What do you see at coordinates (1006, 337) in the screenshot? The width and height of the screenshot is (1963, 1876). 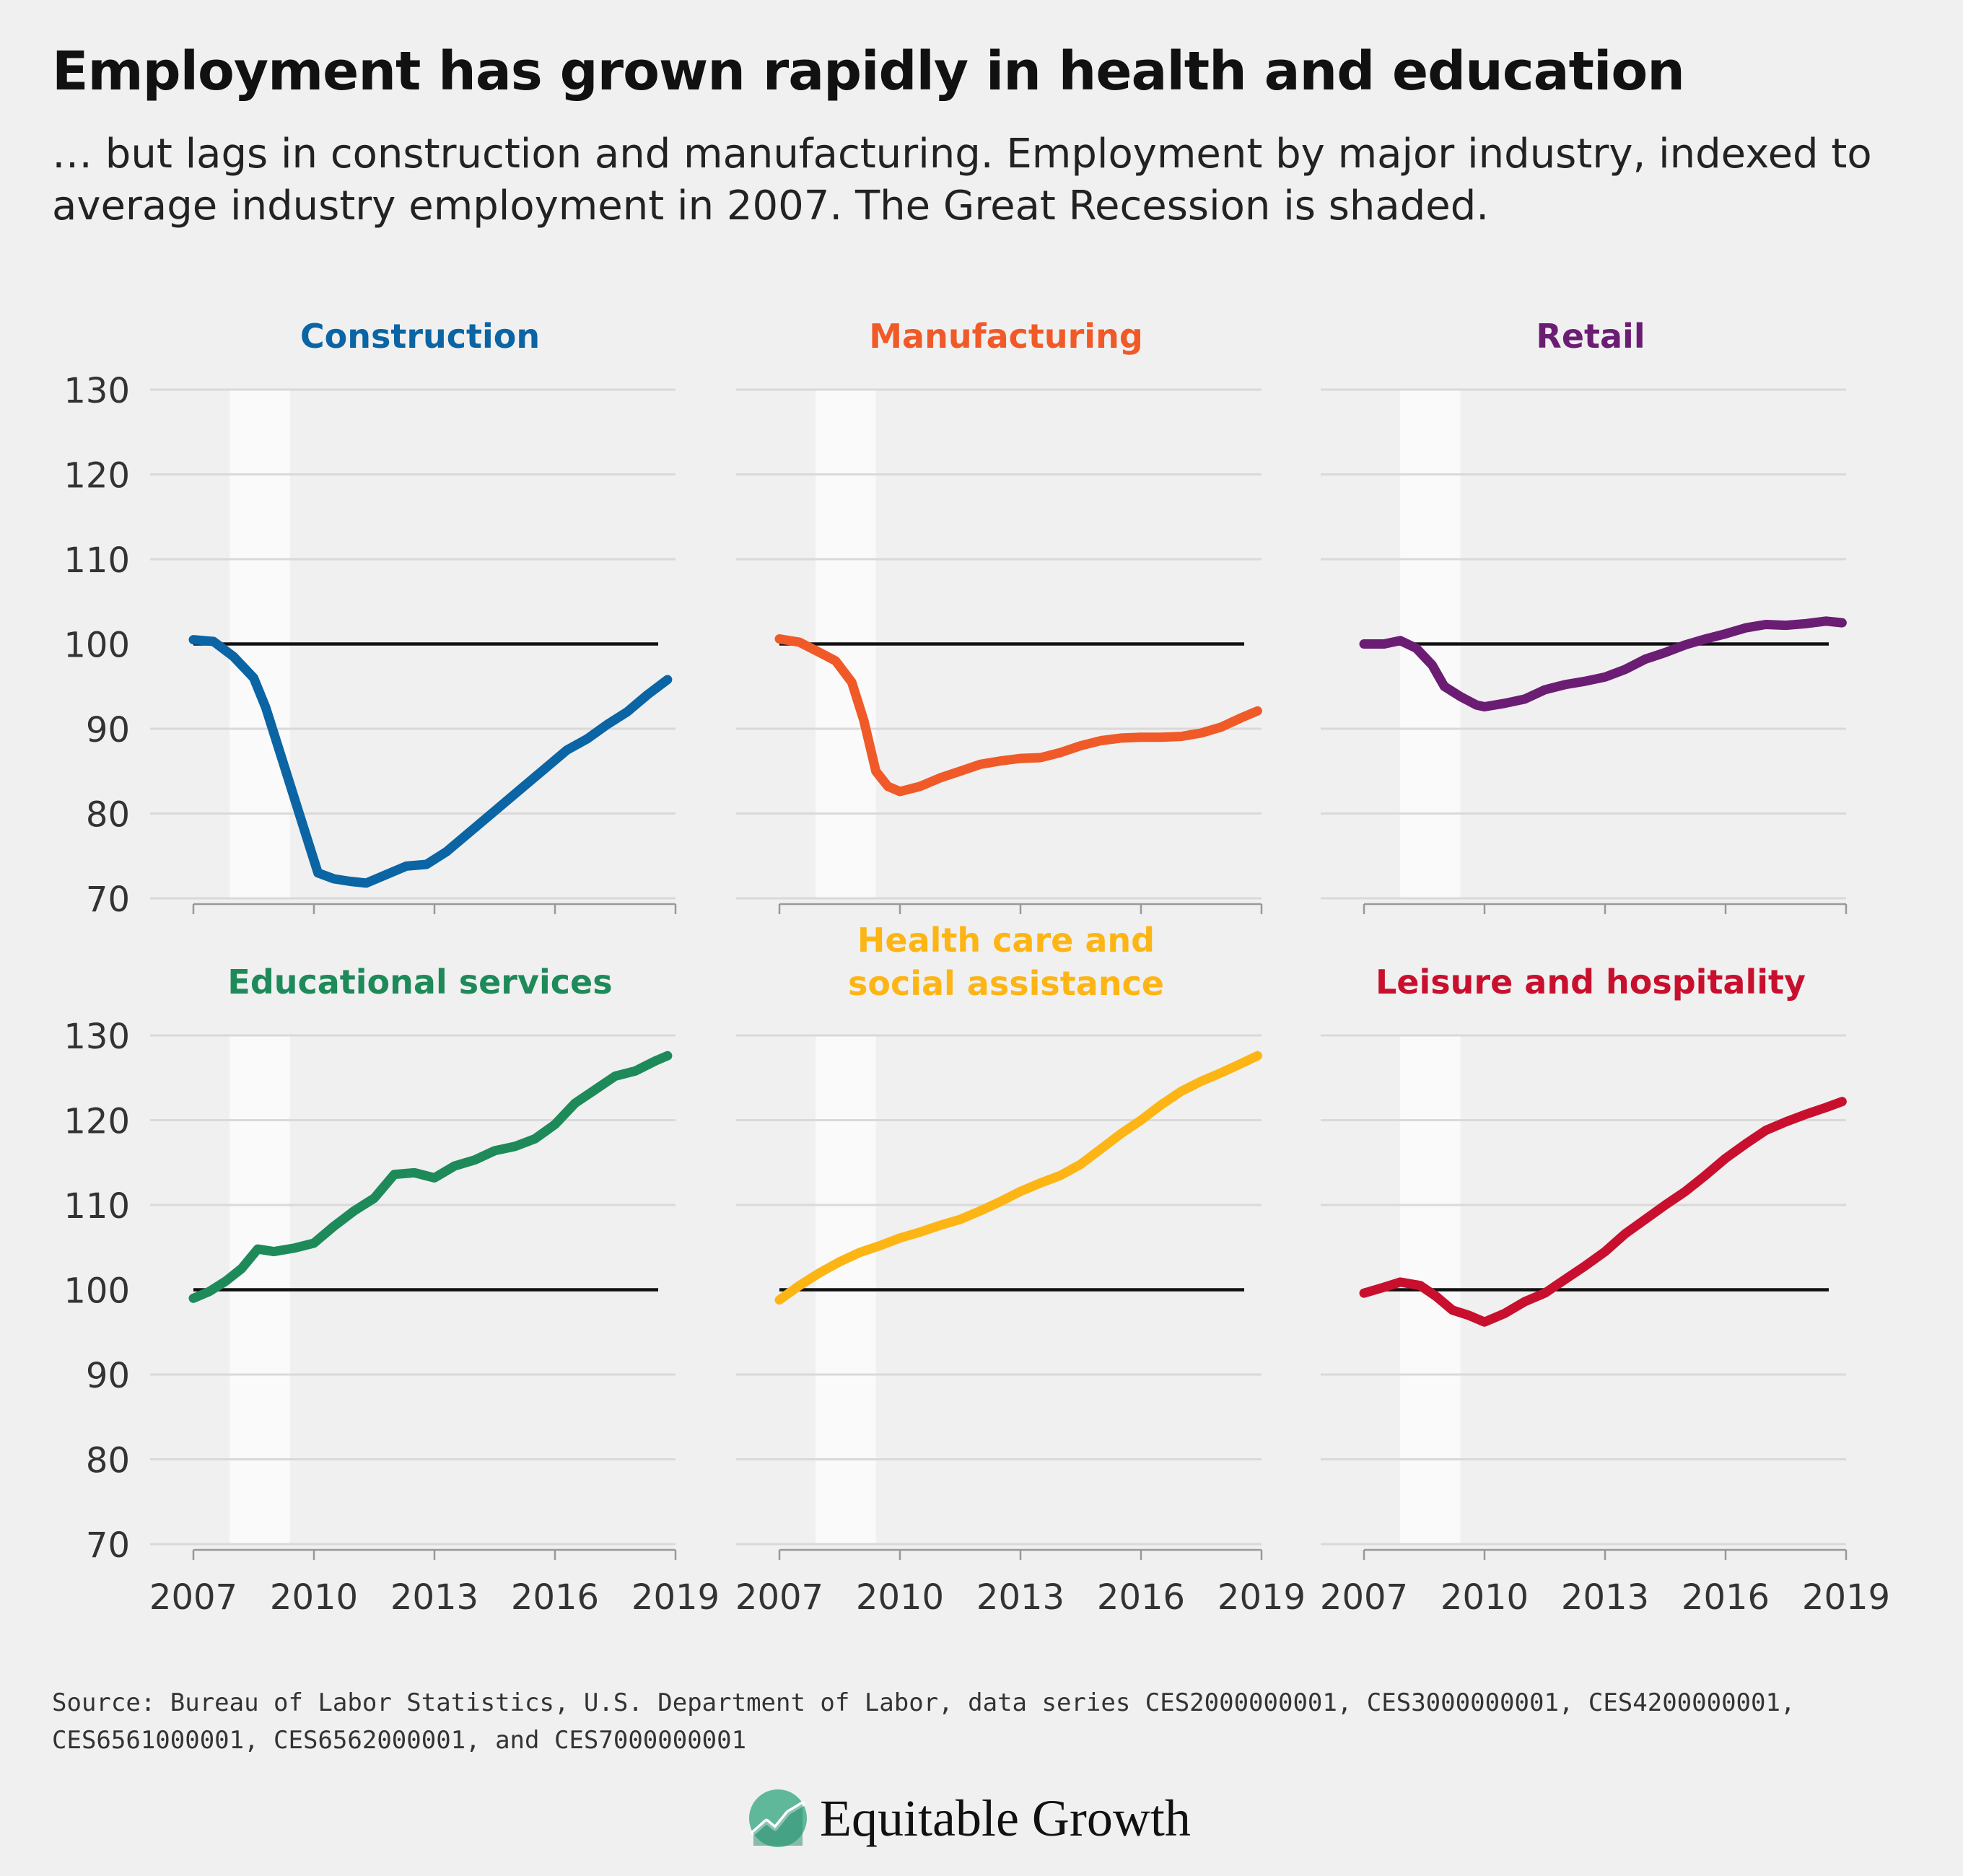 I see `panel-title: Manufacturing` at bounding box center [1006, 337].